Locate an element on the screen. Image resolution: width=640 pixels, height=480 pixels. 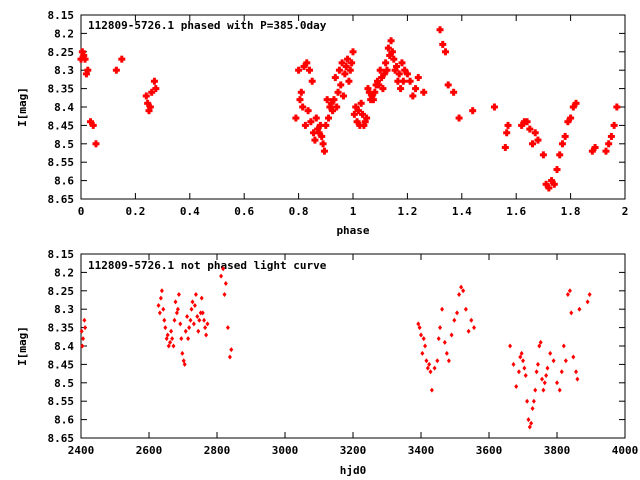
unphased-x-tick-label: 2600 is located at coordinates (149, 450).